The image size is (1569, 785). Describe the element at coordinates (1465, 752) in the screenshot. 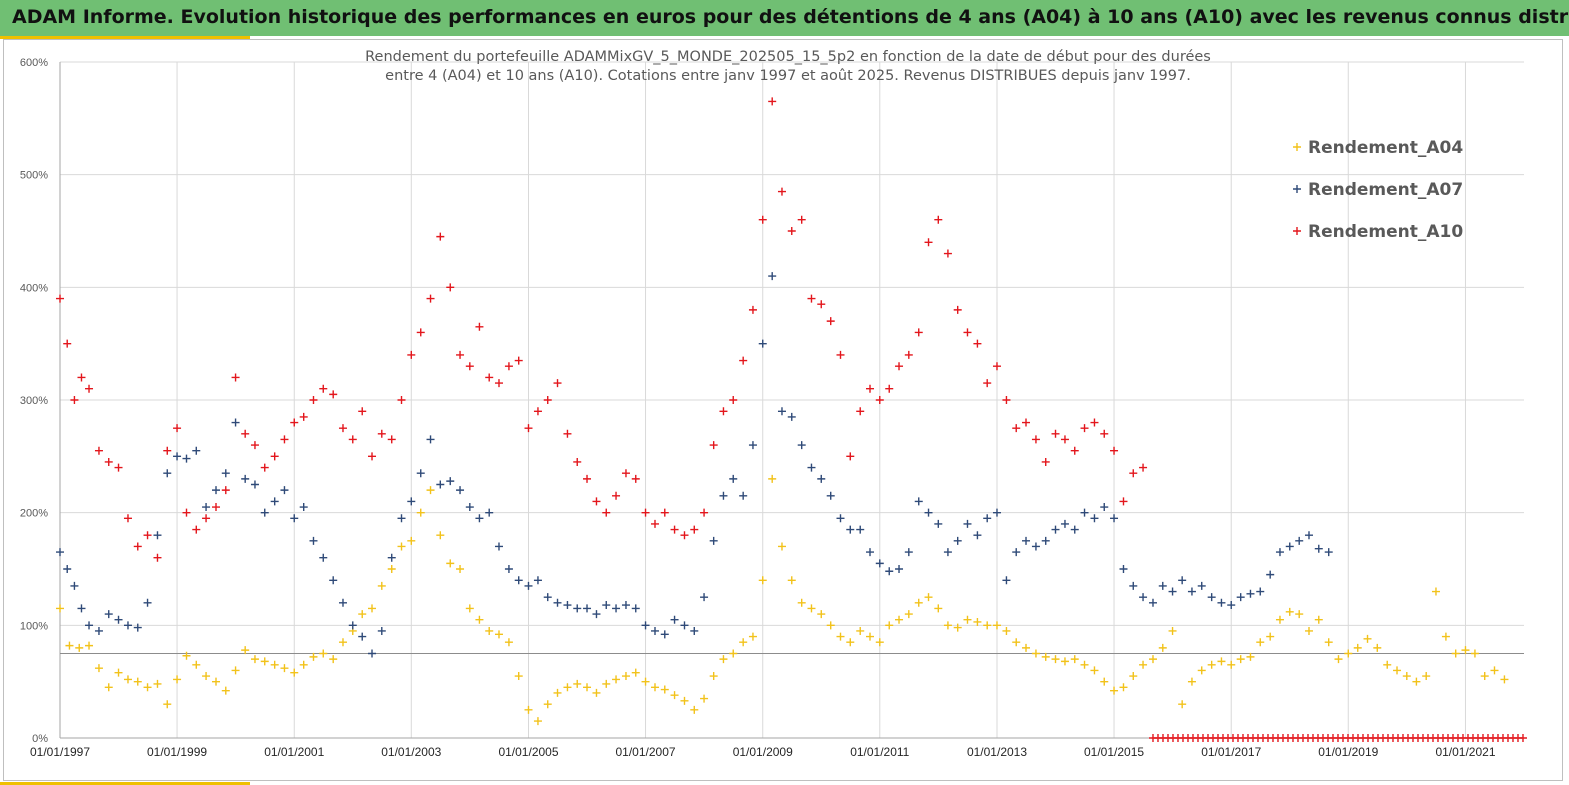

I see `x-tick-label: 01/01/2021` at that location.